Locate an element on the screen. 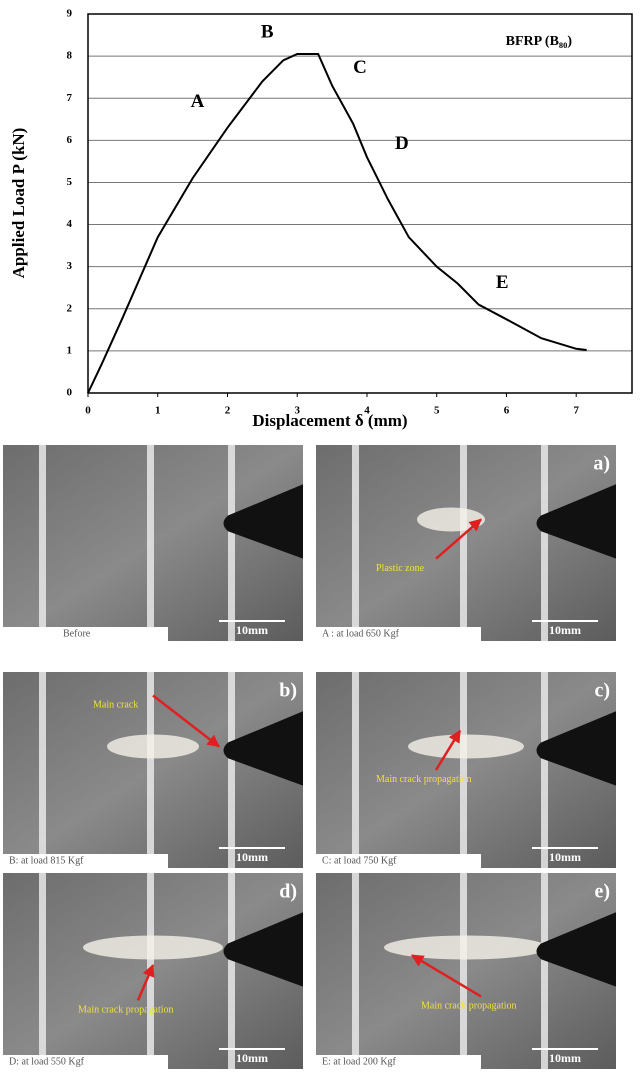 The height and width of the screenshot is (1072, 640). photo-panel: Before 10mm is located at coordinates (153, 543).